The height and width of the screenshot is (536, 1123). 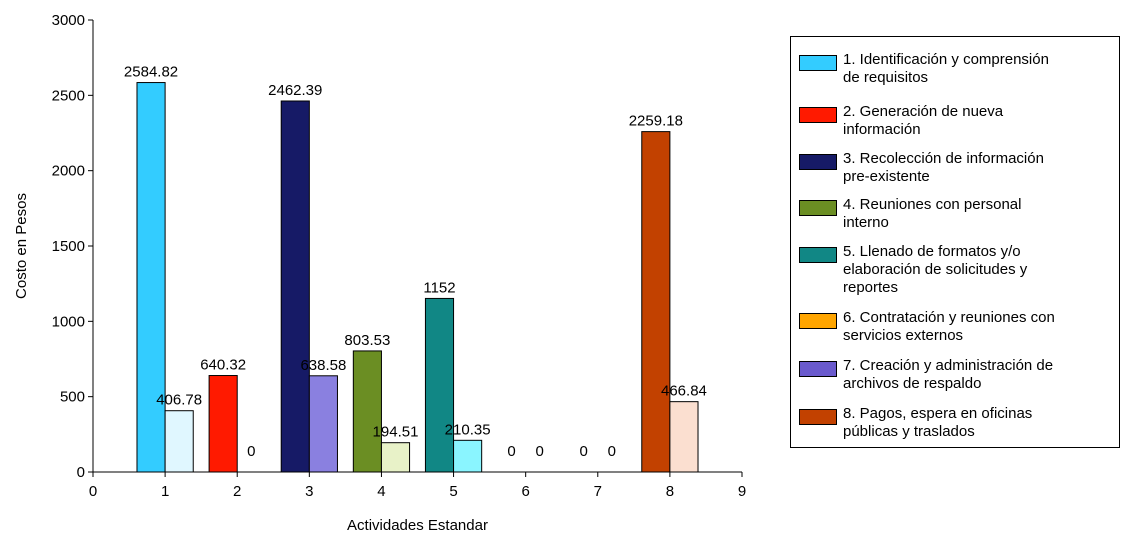 I want to click on y-tick-label: 1500, so click(x=68, y=246).